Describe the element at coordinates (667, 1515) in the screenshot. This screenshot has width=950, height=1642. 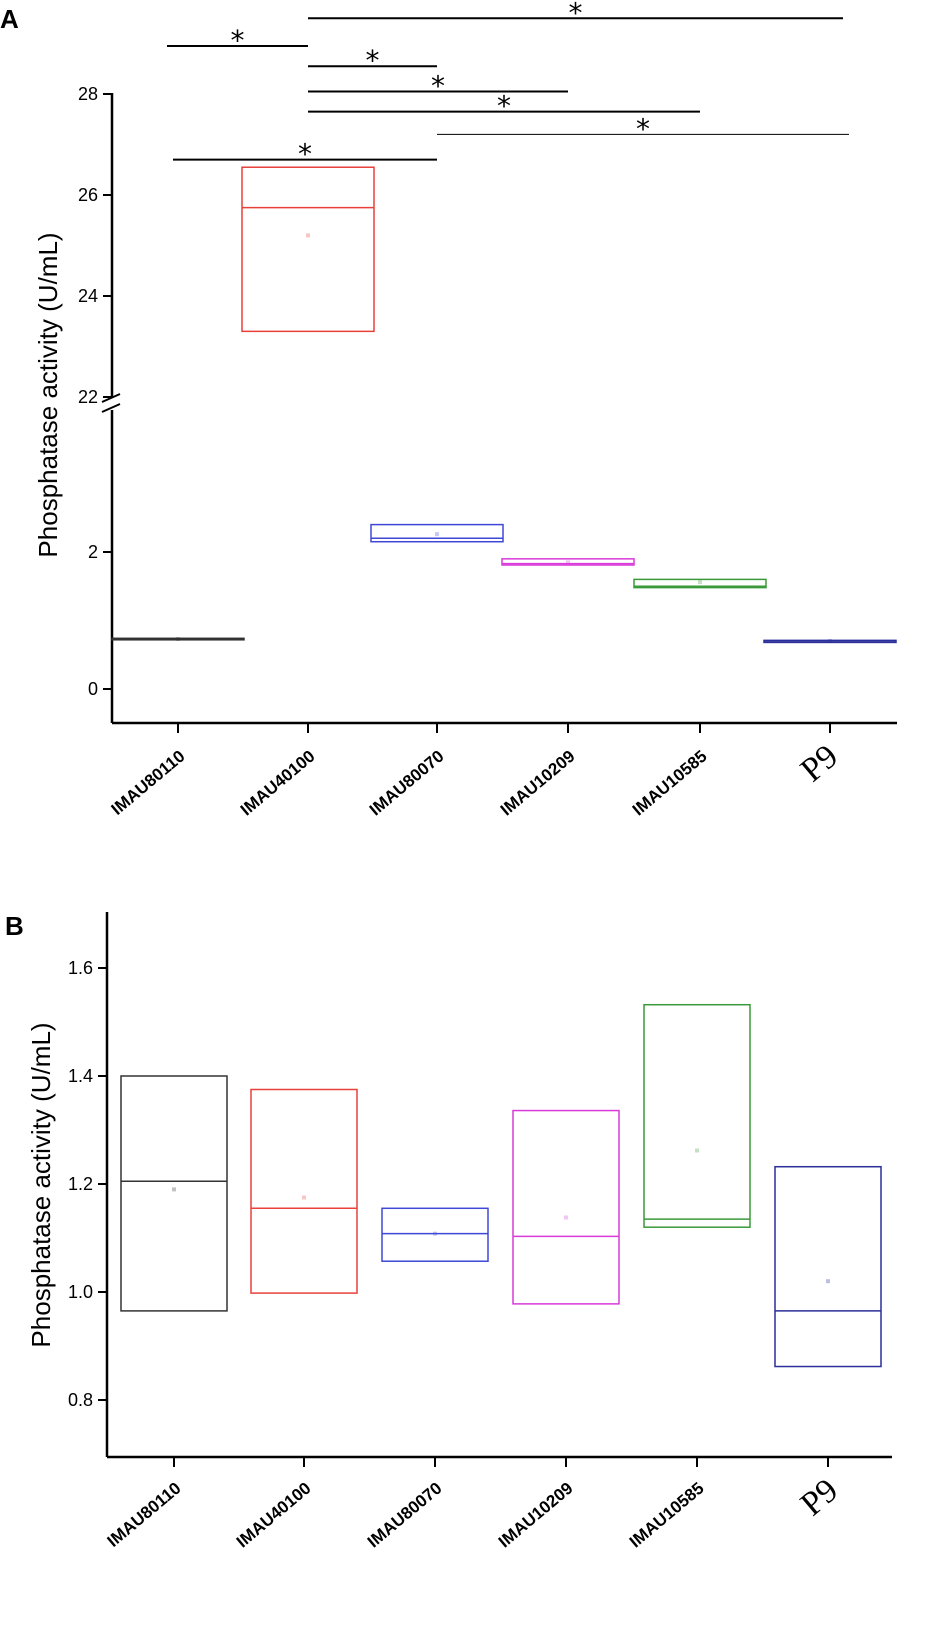
I see `panel-b-category-label: IMAU10585` at that location.